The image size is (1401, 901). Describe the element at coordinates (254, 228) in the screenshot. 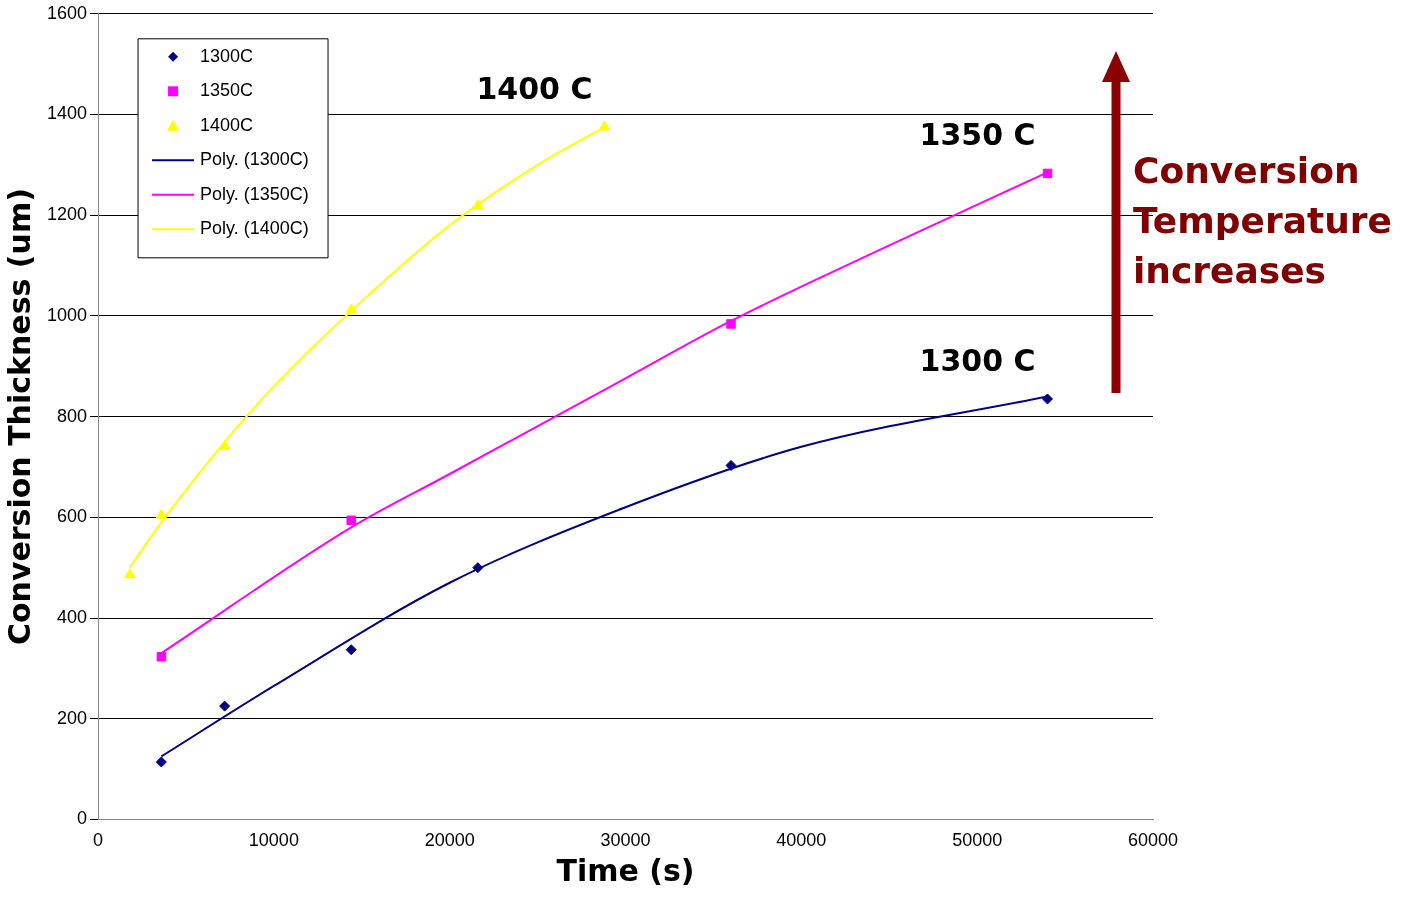

I see `legend-label: Poly. (1400C)` at that location.